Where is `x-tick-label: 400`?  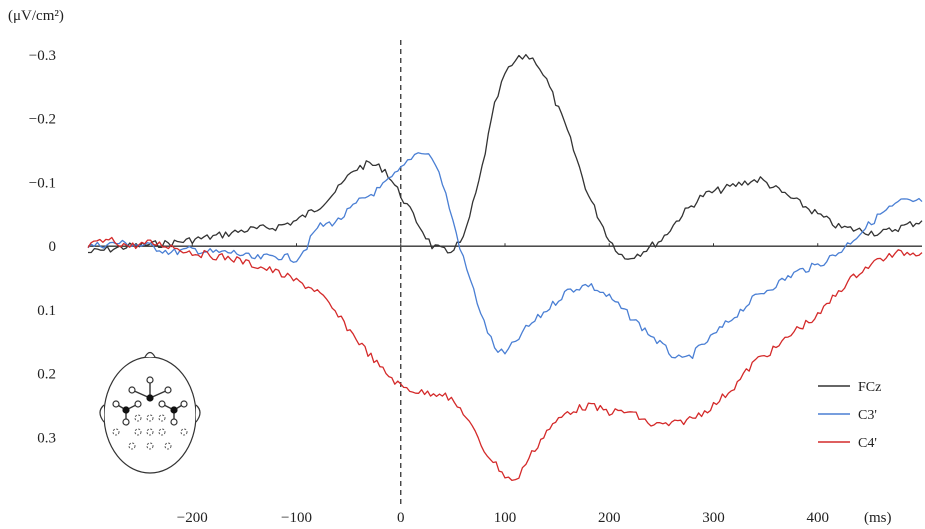
x-tick-label: 400 is located at coordinates (818, 518).